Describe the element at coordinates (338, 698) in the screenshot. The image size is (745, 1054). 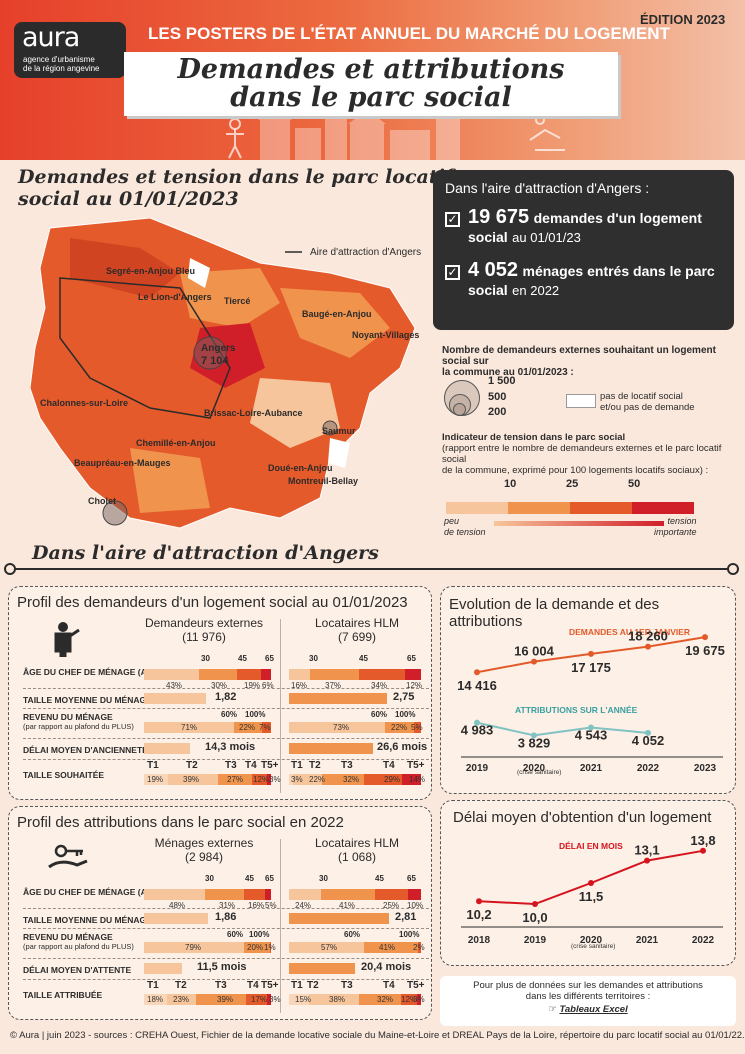
I see `taille-bar-hlm` at that location.